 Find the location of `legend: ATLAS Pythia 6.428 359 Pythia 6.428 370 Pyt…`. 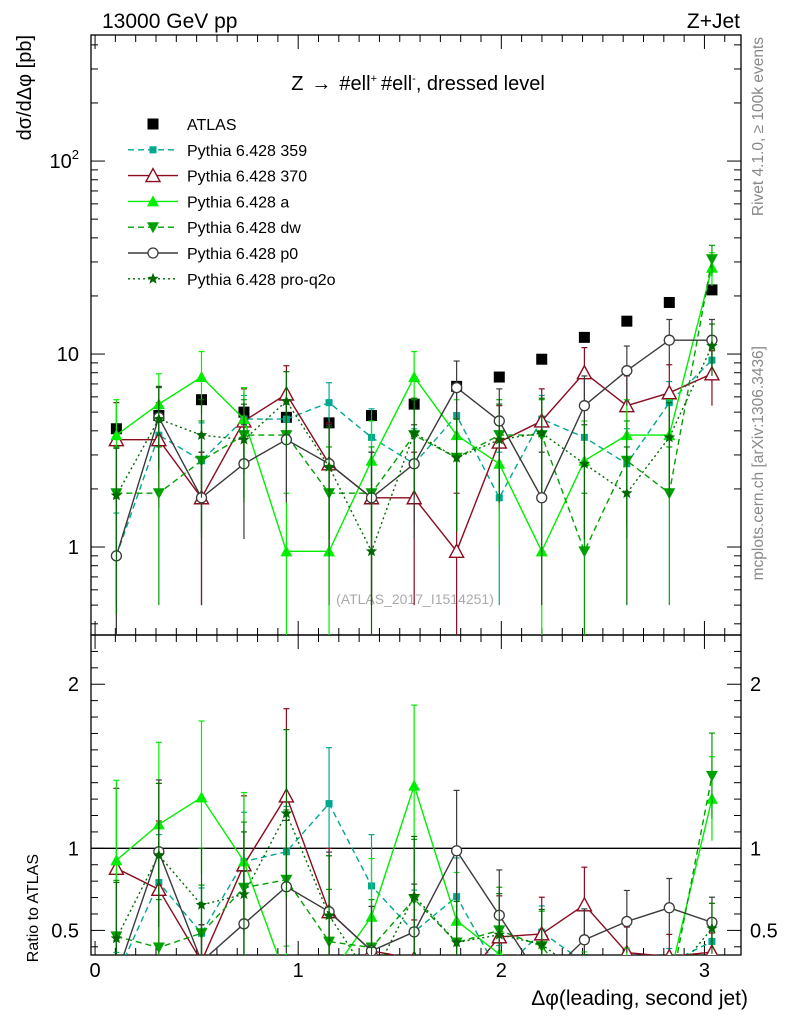

legend: ATLAS Pythia 6.428 359 Pythia 6.428 370 Pyt… is located at coordinates (232, 203).